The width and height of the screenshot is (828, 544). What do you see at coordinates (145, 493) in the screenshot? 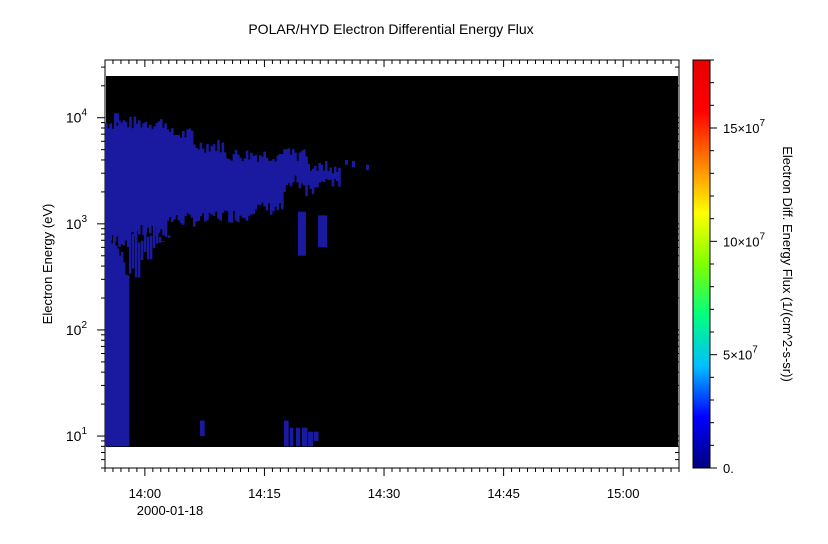
I see `x-tick-label: 14:00` at bounding box center [145, 493].